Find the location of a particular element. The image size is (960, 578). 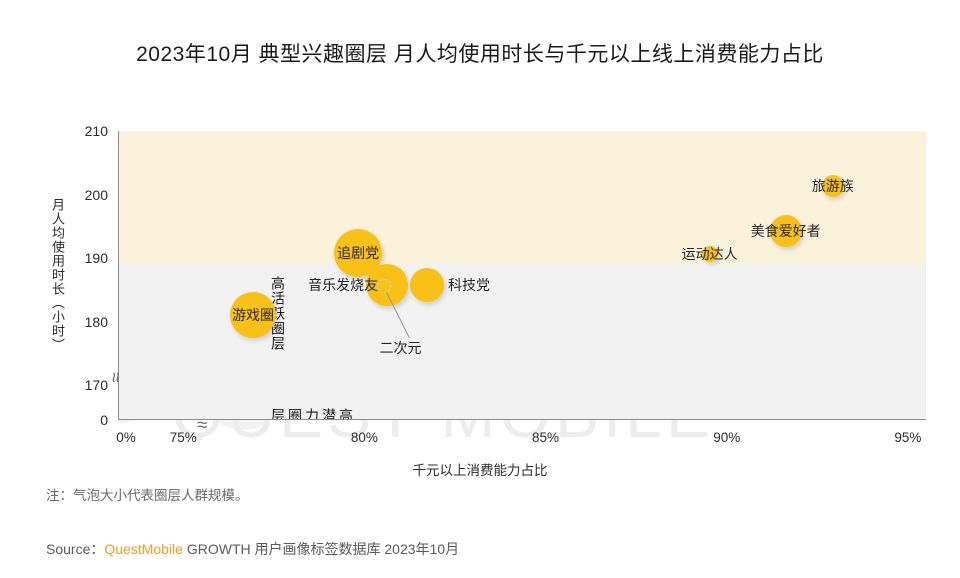

bubble-二次元 is located at coordinates (383, 285).